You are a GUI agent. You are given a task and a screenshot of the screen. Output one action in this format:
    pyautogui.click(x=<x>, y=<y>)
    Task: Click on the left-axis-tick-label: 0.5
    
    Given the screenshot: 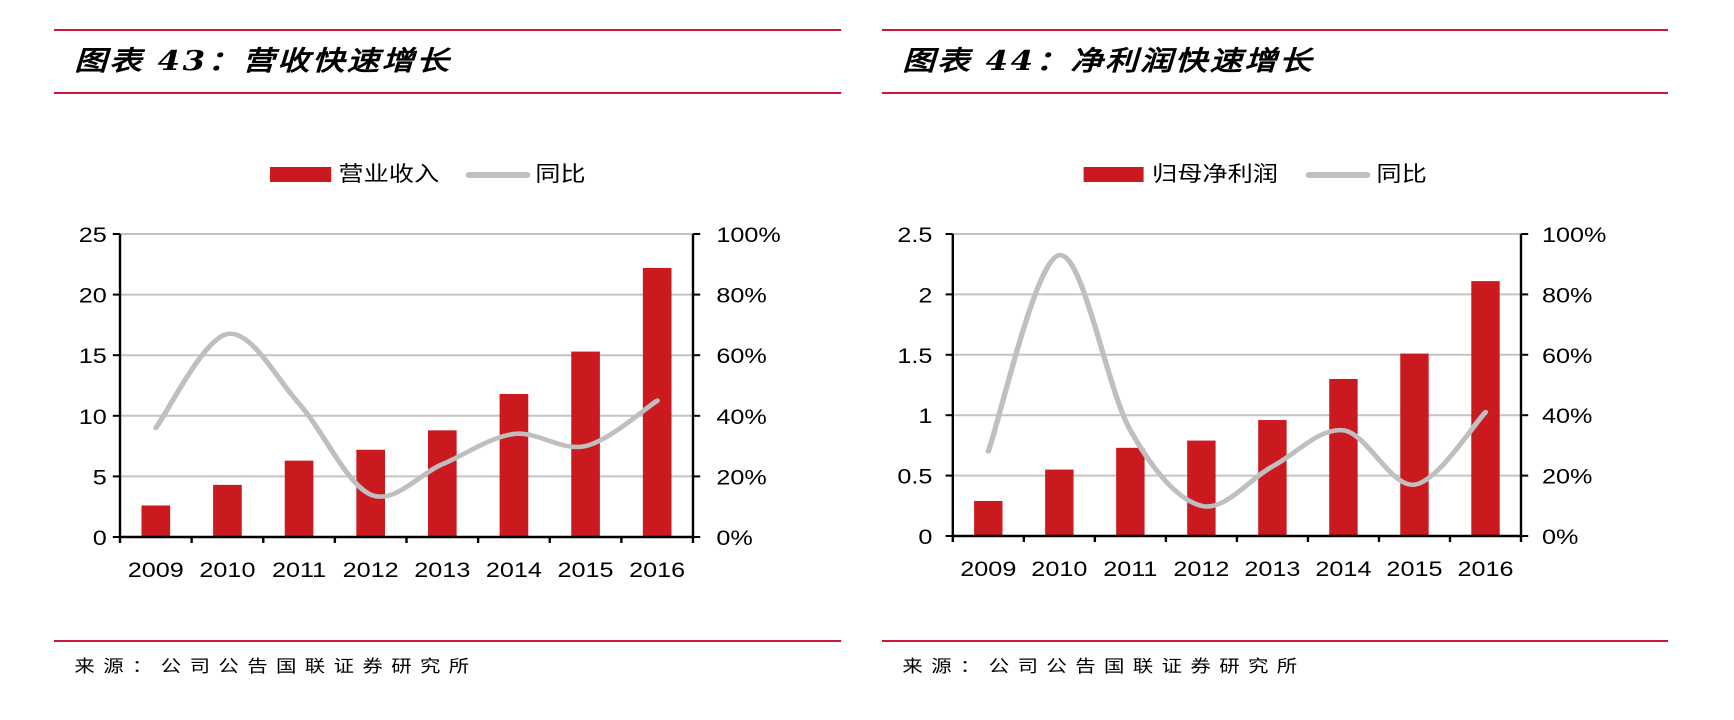 What is the action you would take?
    pyautogui.click(x=914, y=477)
    